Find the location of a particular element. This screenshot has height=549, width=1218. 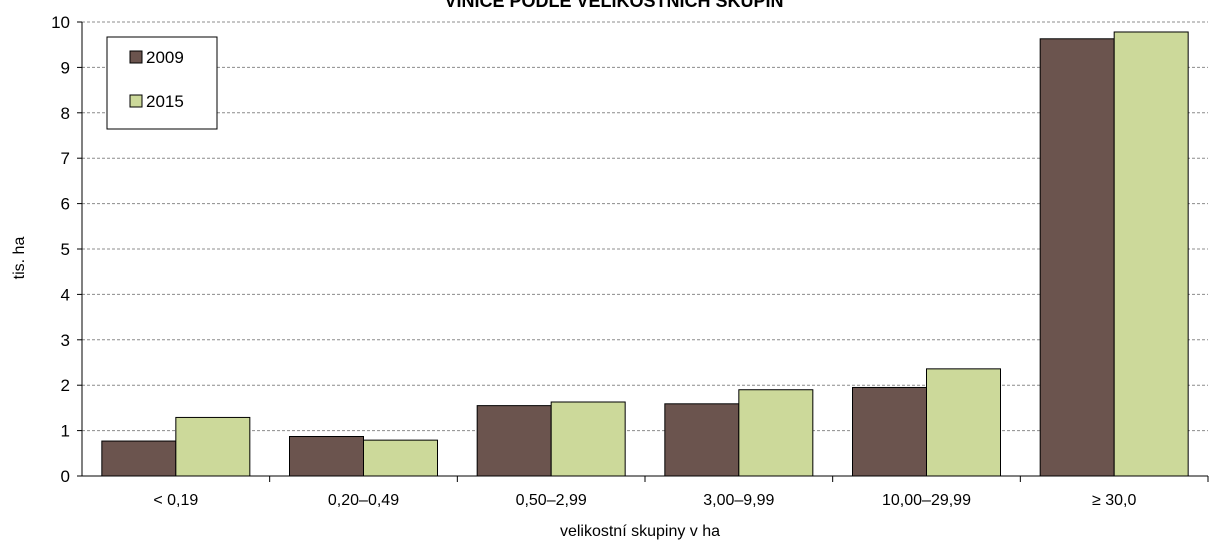

legend: 2009 2015 is located at coordinates (162, 83).